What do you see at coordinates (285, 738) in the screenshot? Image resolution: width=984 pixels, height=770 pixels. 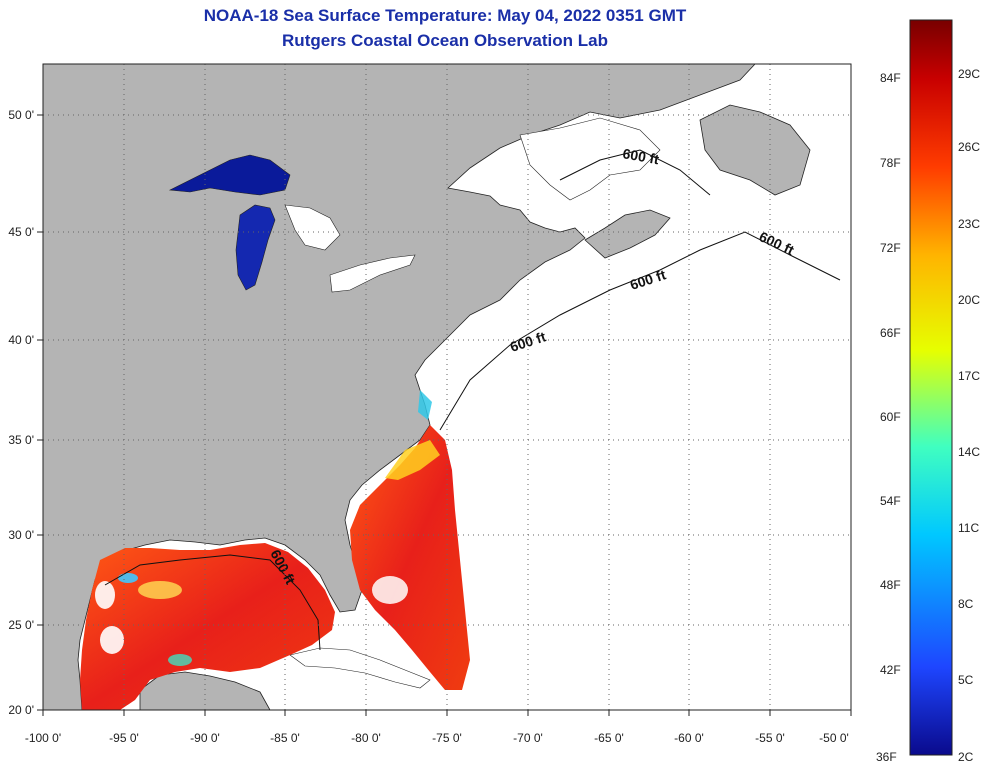 I see `lon-label: -85 0'` at bounding box center [285, 738].